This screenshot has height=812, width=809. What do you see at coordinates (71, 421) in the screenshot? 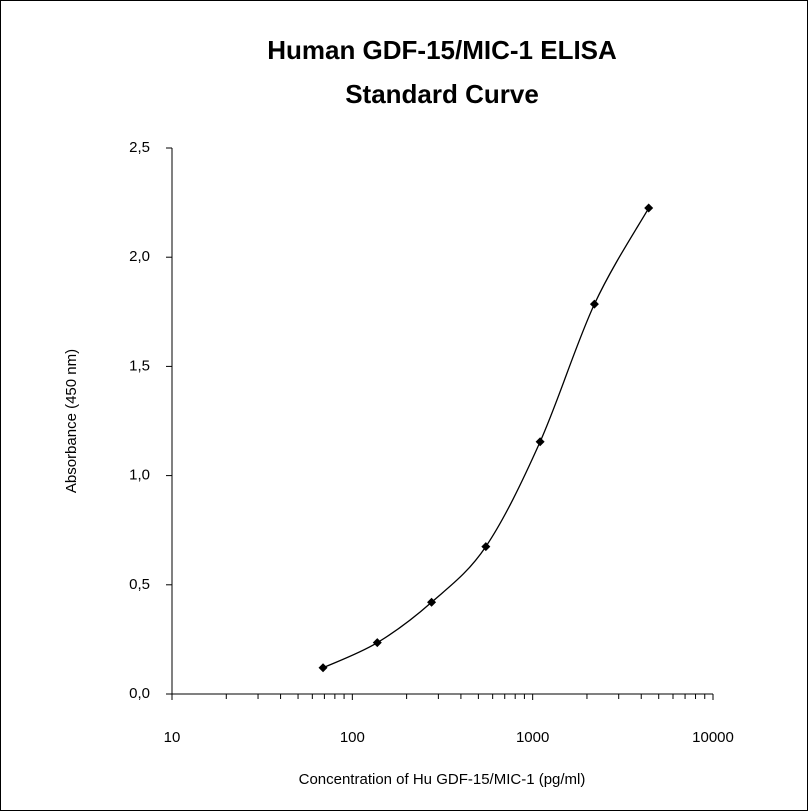
I see `y-axis-title: Absorbance (450 nm)` at bounding box center [71, 421].